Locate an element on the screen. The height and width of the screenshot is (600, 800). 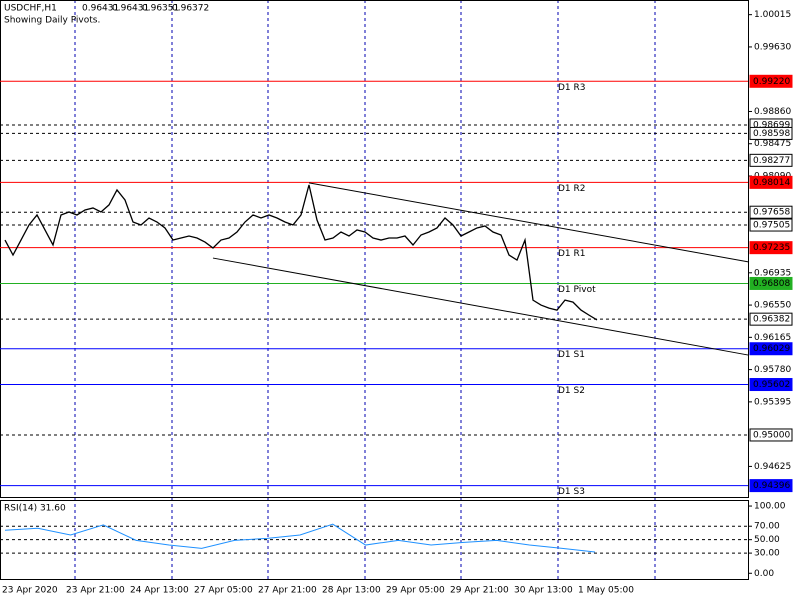
x-tick-label: 27 Apr 21:00 is located at coordinates (287, 591).